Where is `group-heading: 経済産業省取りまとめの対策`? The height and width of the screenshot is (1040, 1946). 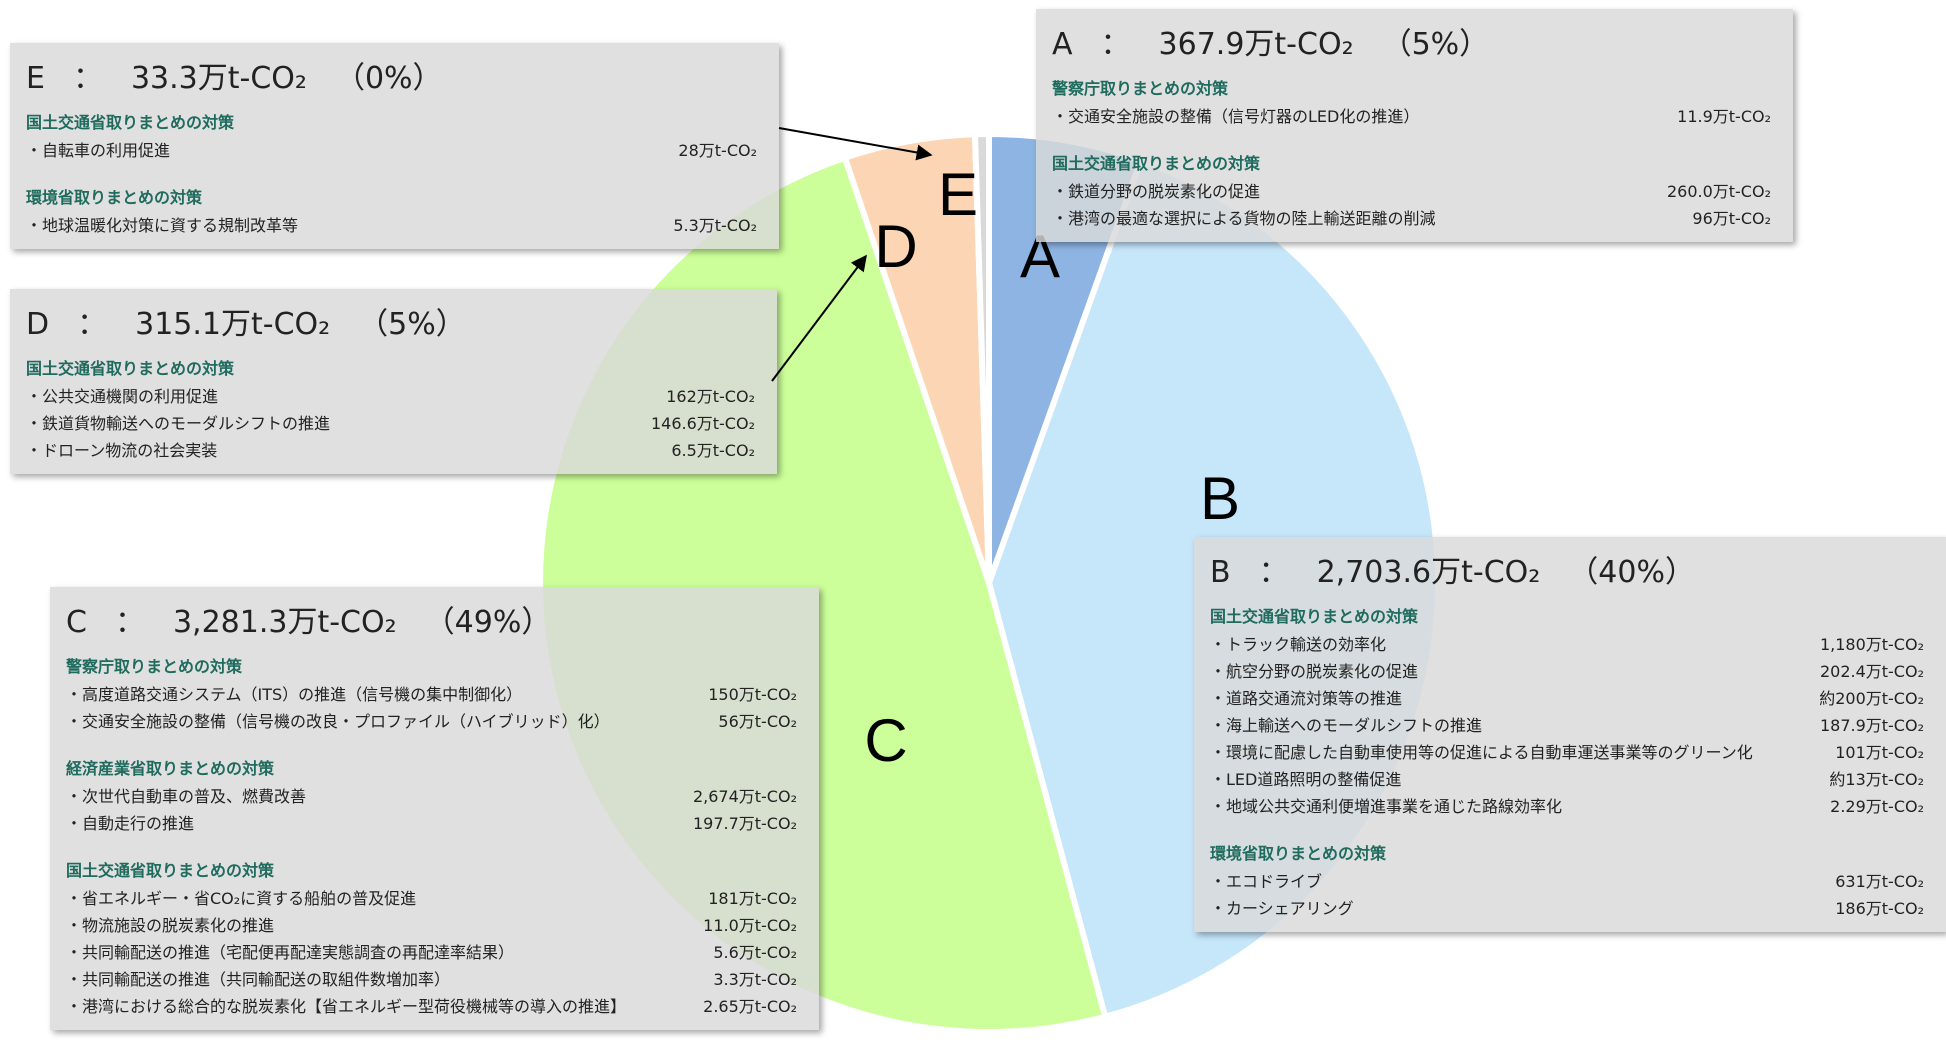 group-heading: 経済産業省取りまとめの対策 is located at coordinates (170, 768).